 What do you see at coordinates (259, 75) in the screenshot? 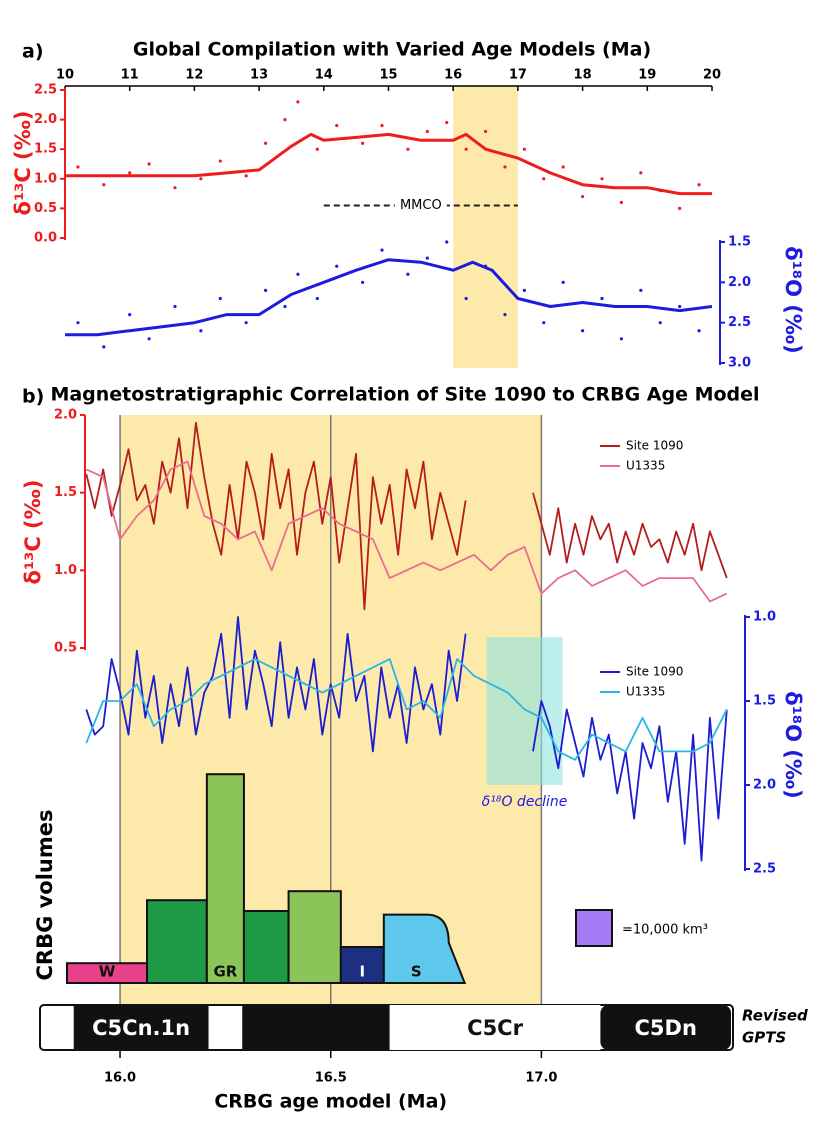
I see `x-tick-label: 13` at bounding box center [259, 75].